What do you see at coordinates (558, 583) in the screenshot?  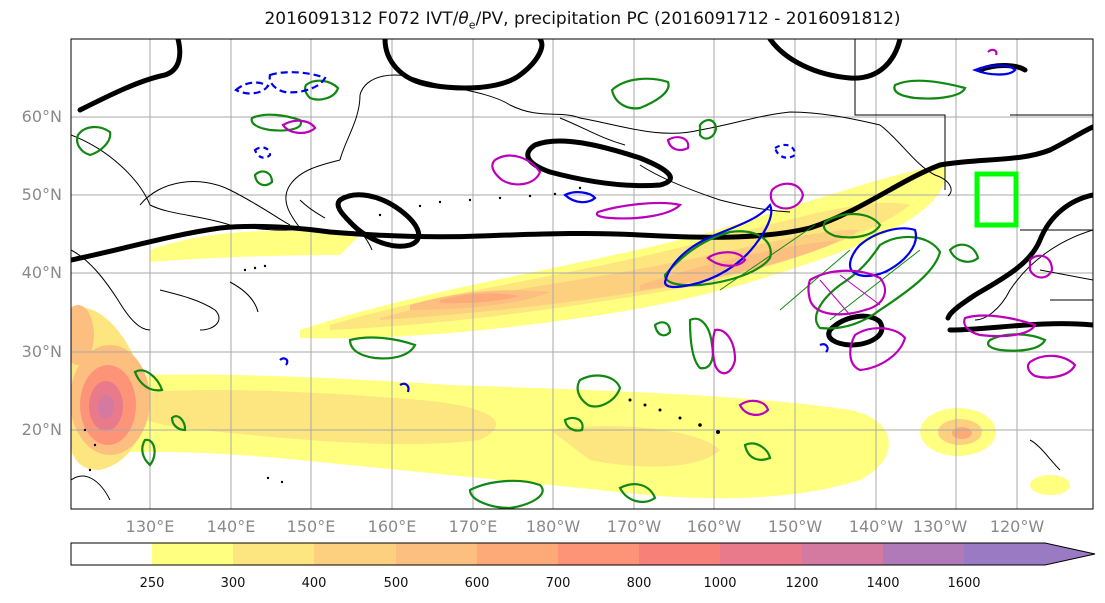 I see `colorbar-tick-700: 700` at bounding box center [558, 583].